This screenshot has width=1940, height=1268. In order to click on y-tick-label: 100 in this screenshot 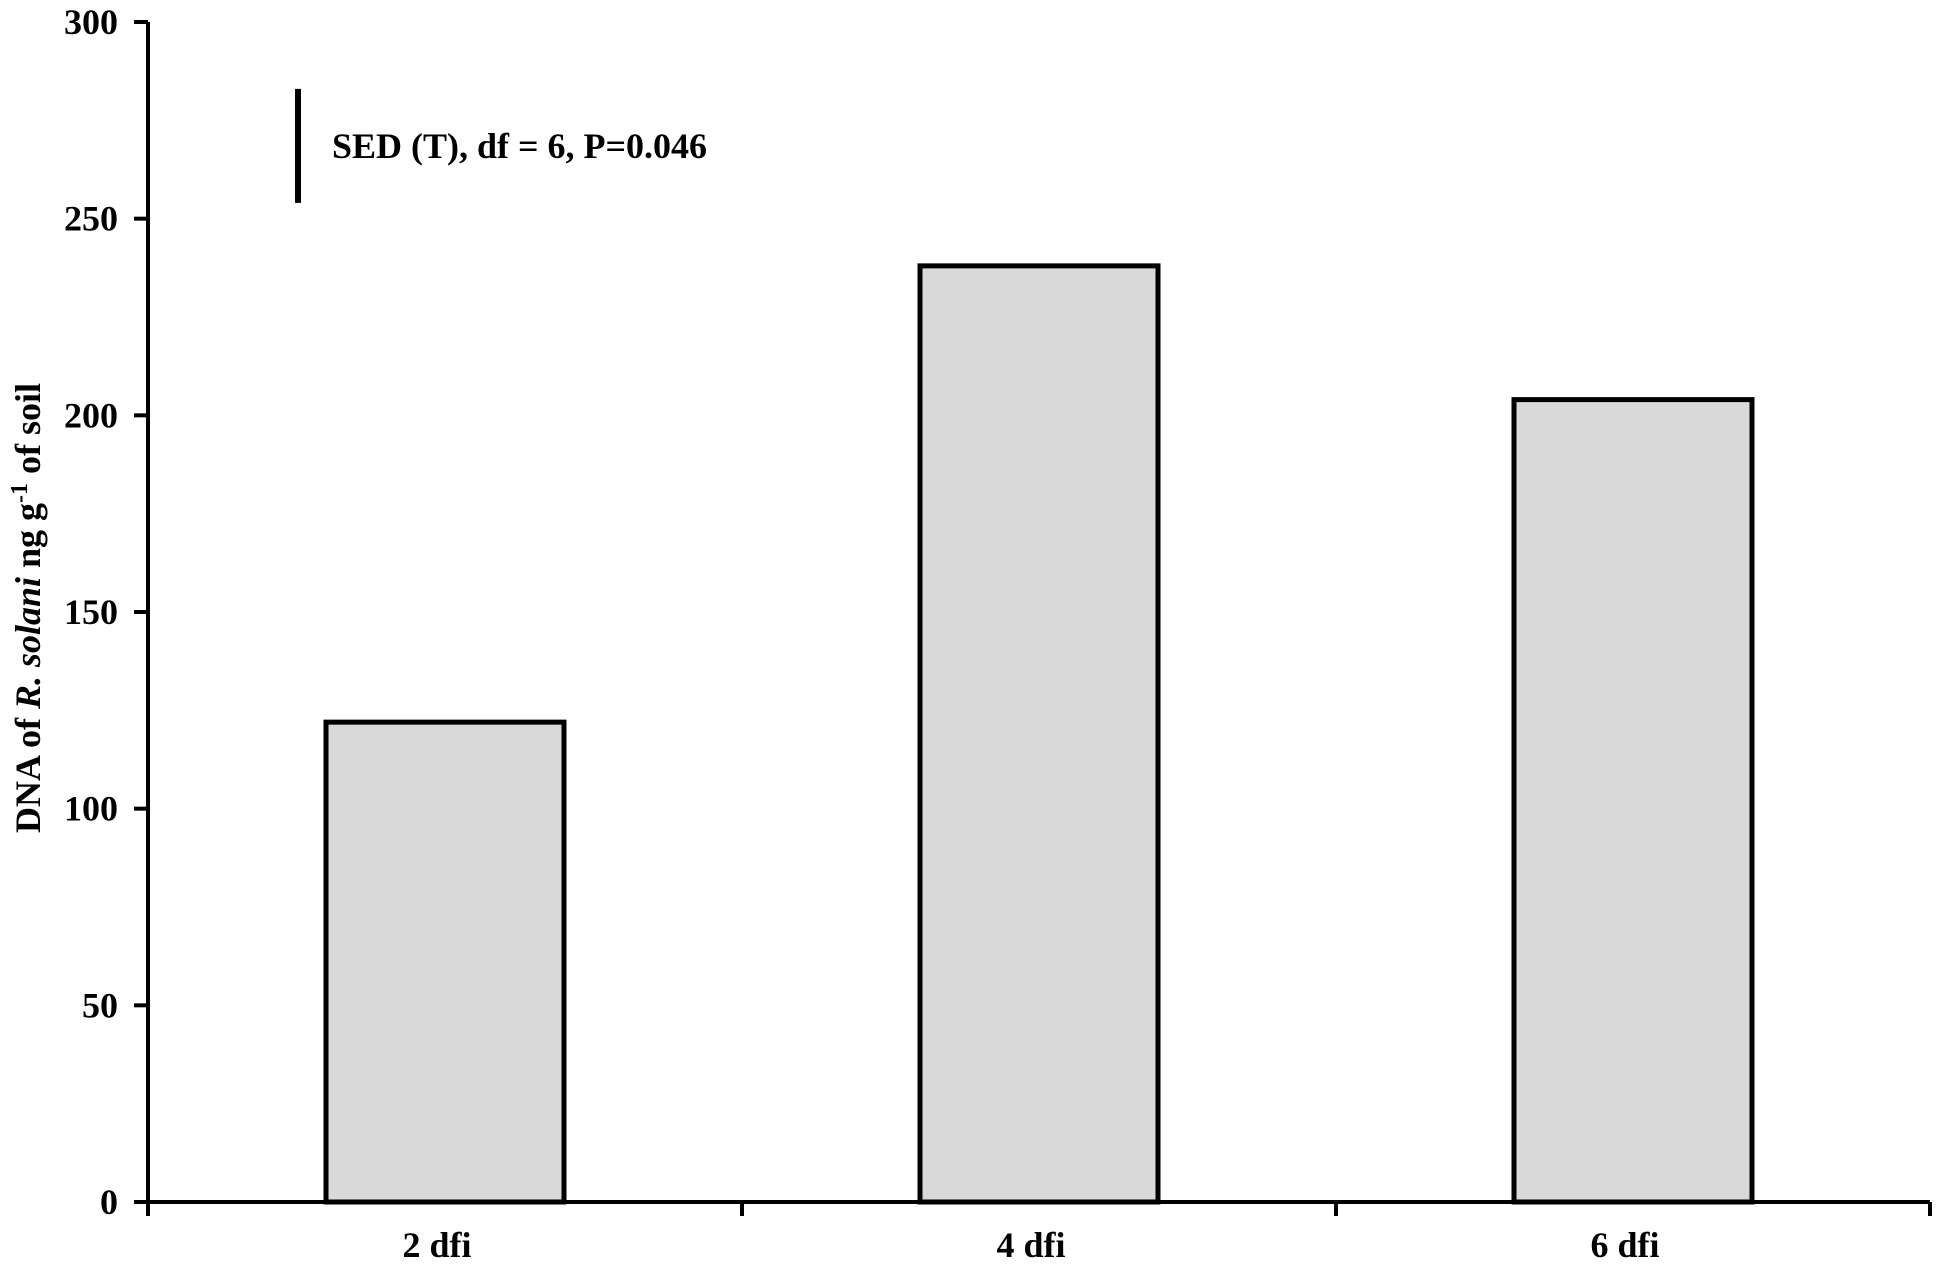, I will do `click(91, 809)`.